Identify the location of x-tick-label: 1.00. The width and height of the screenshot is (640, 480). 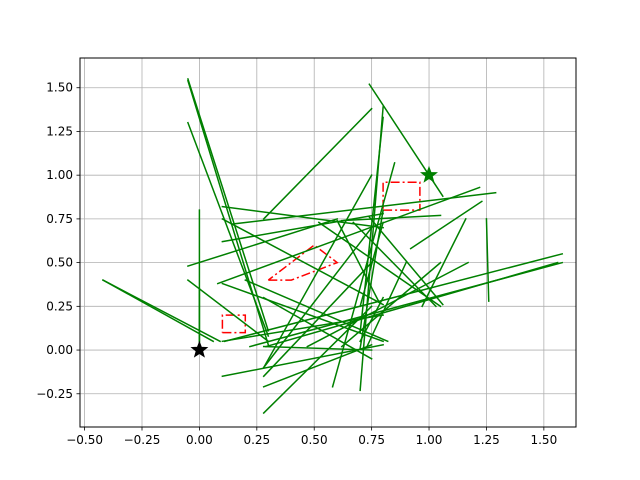
(429, 440).